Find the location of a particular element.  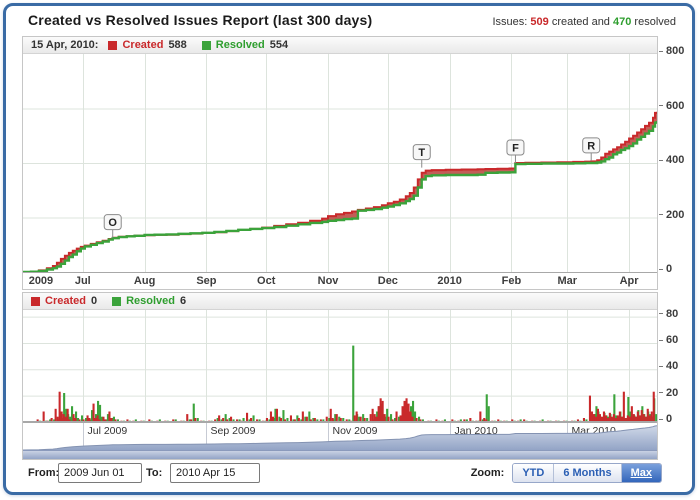

created-swatch-icon is located at coordinates (35, 301).